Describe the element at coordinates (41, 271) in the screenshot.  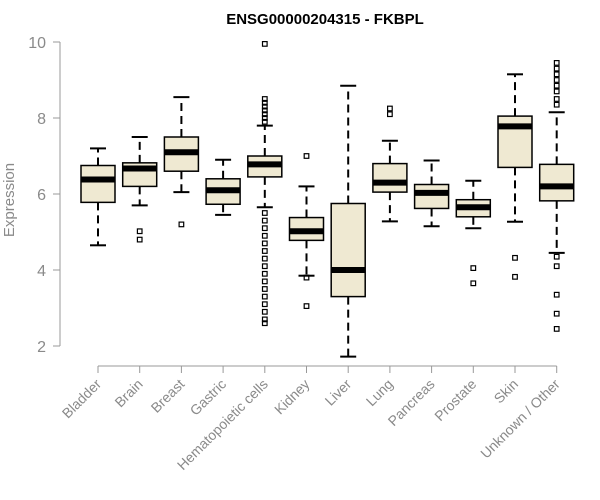
I see `y-tick-label: 4` at that location.